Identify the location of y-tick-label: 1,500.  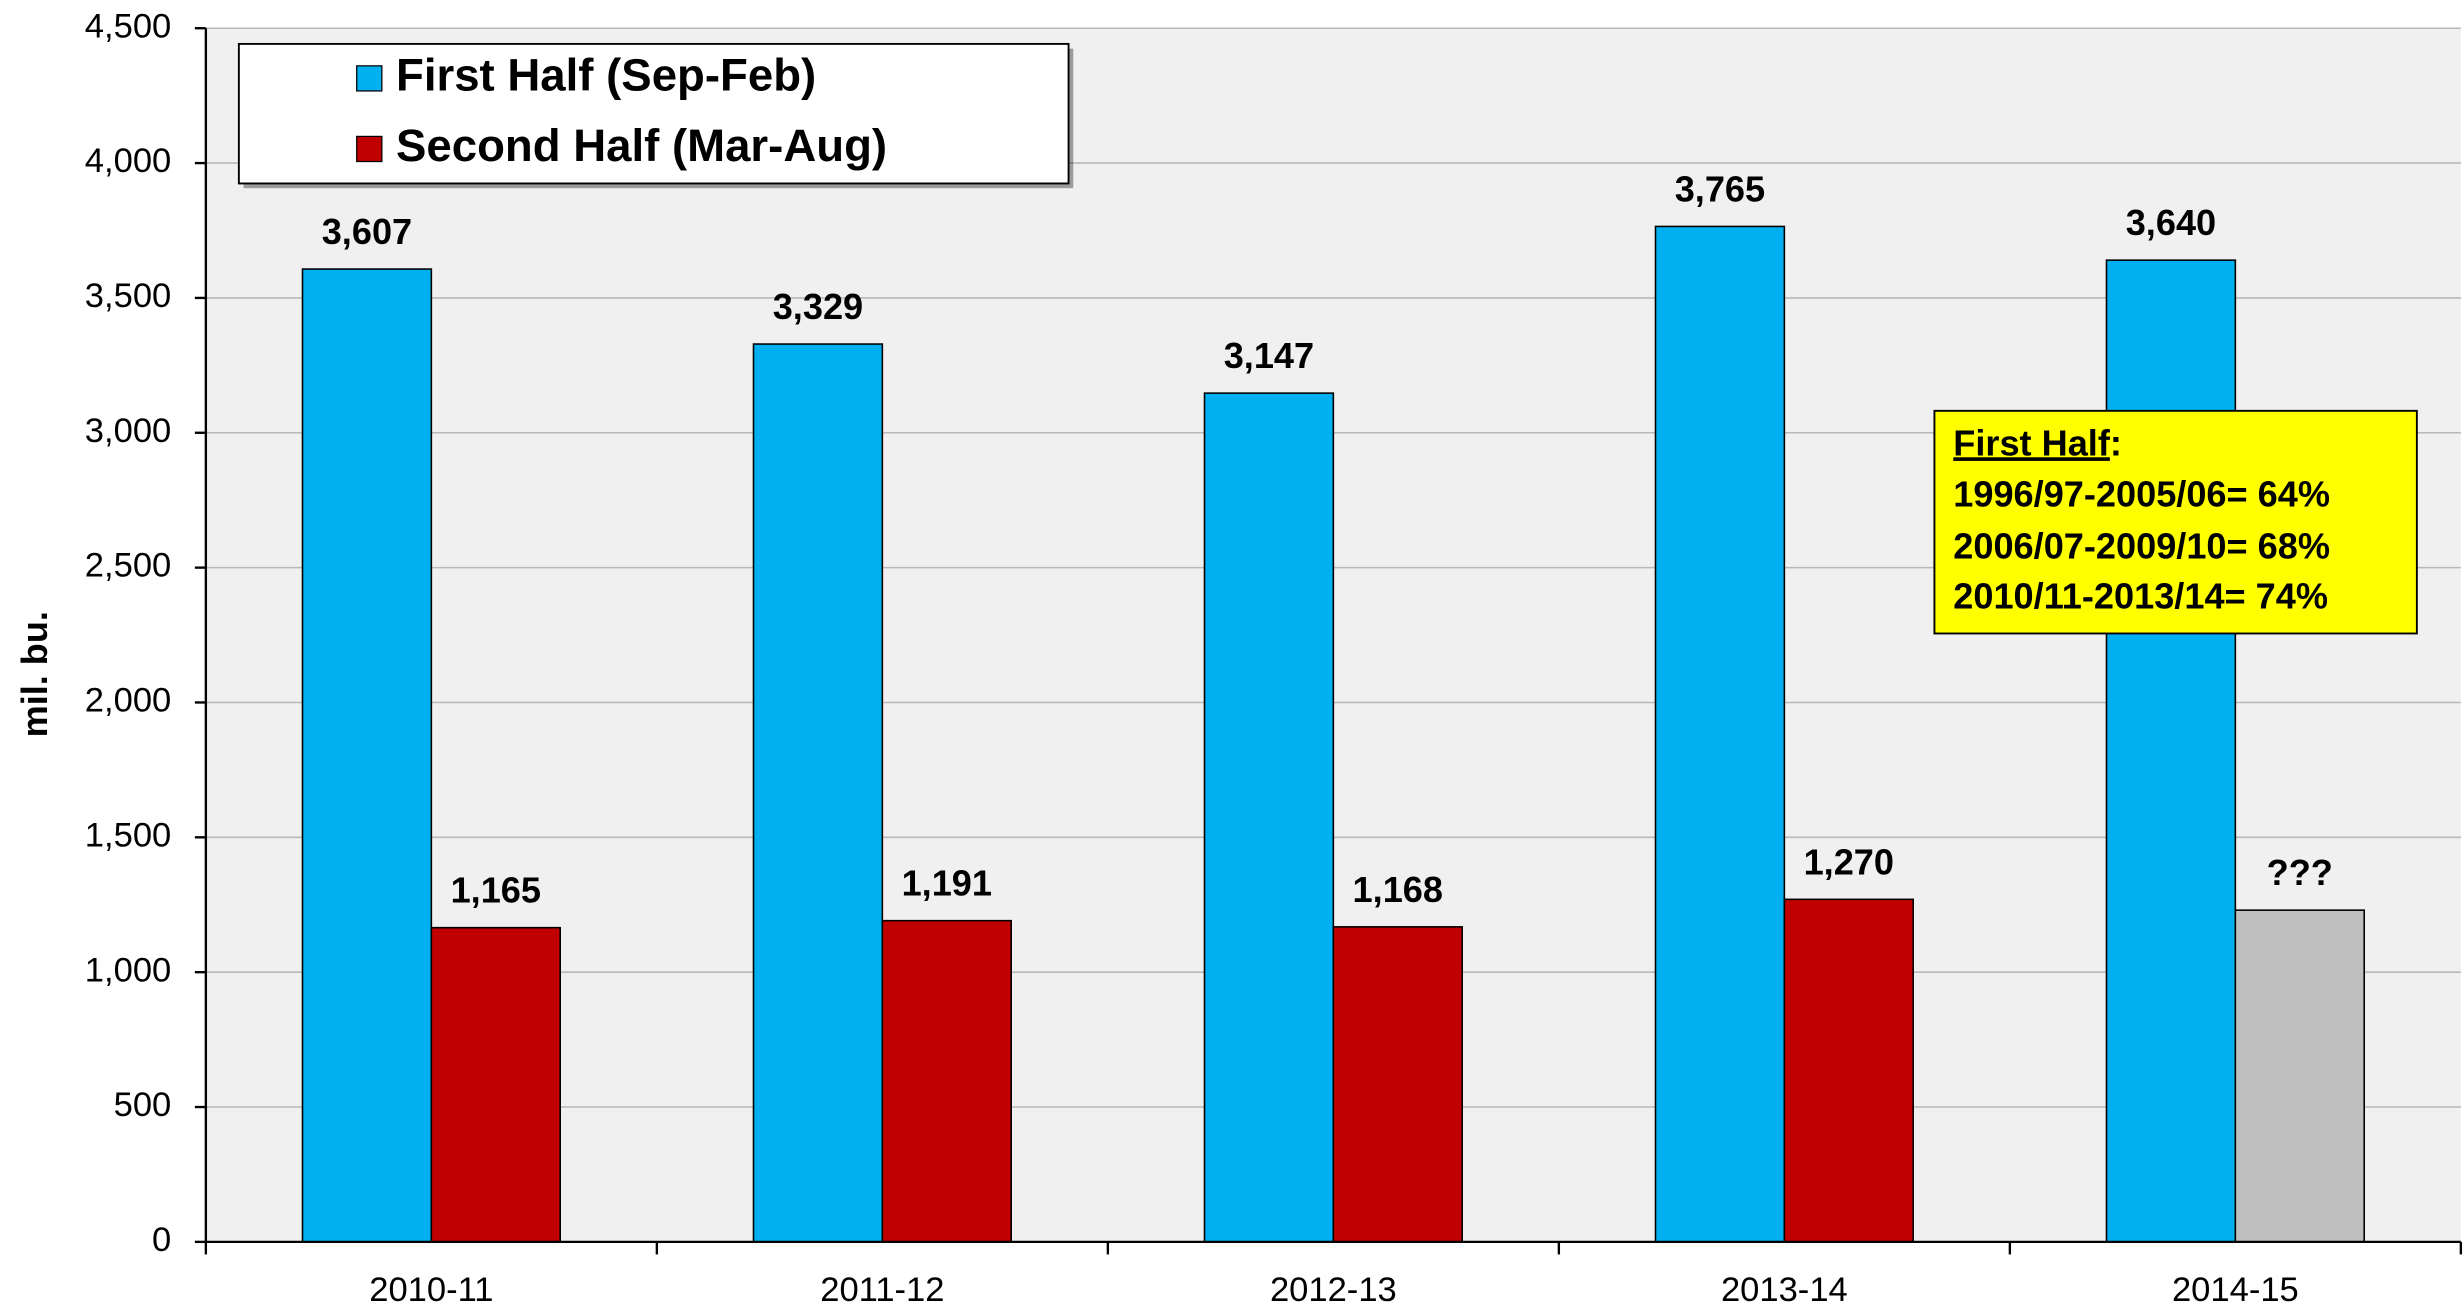
(128, 835).